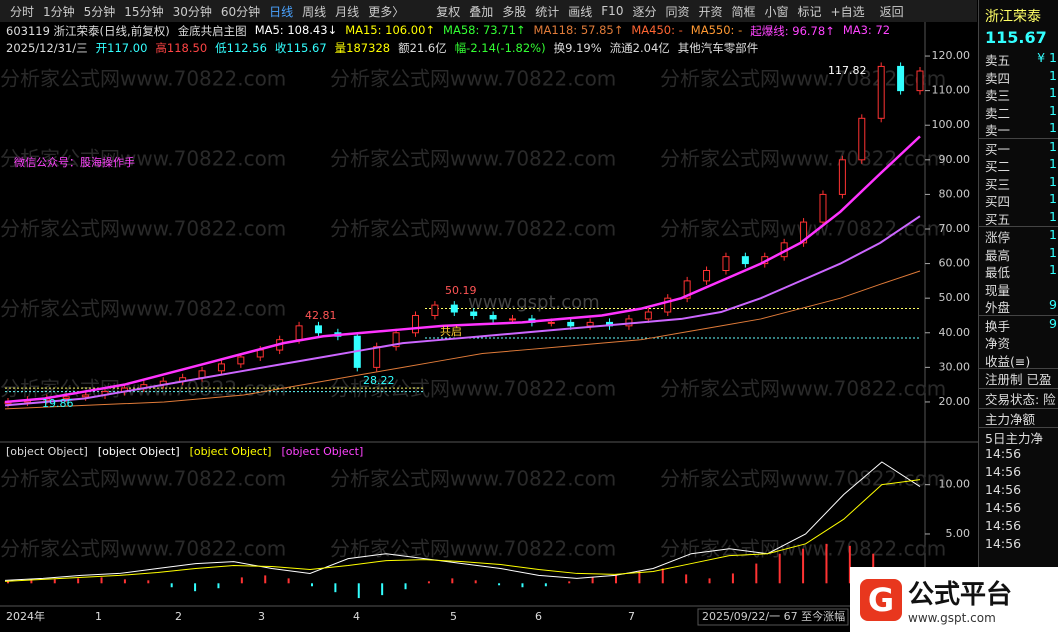 The image size is (1058, 632). I want to click on period-button: 1分钟, so click(59, 11).